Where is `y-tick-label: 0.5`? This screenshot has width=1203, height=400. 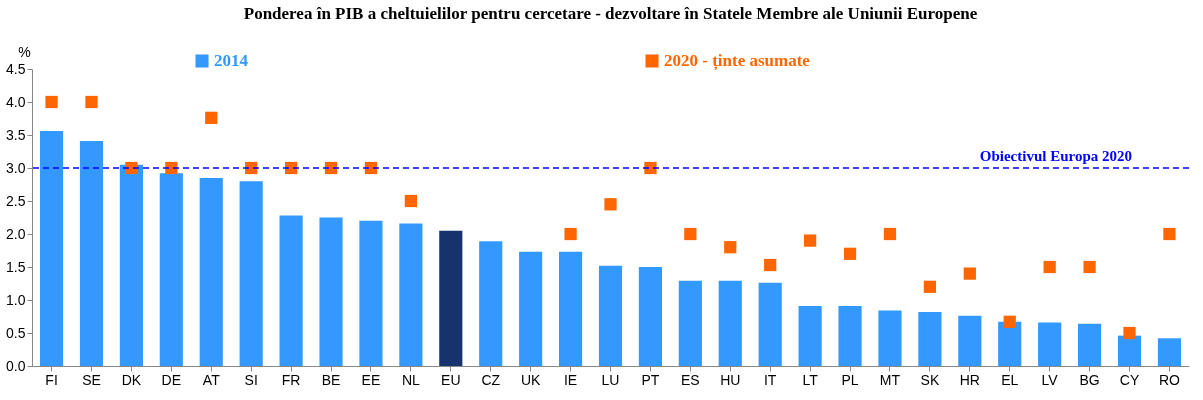
y-tick-label: 0.5 is located at coordinates (16, 332).